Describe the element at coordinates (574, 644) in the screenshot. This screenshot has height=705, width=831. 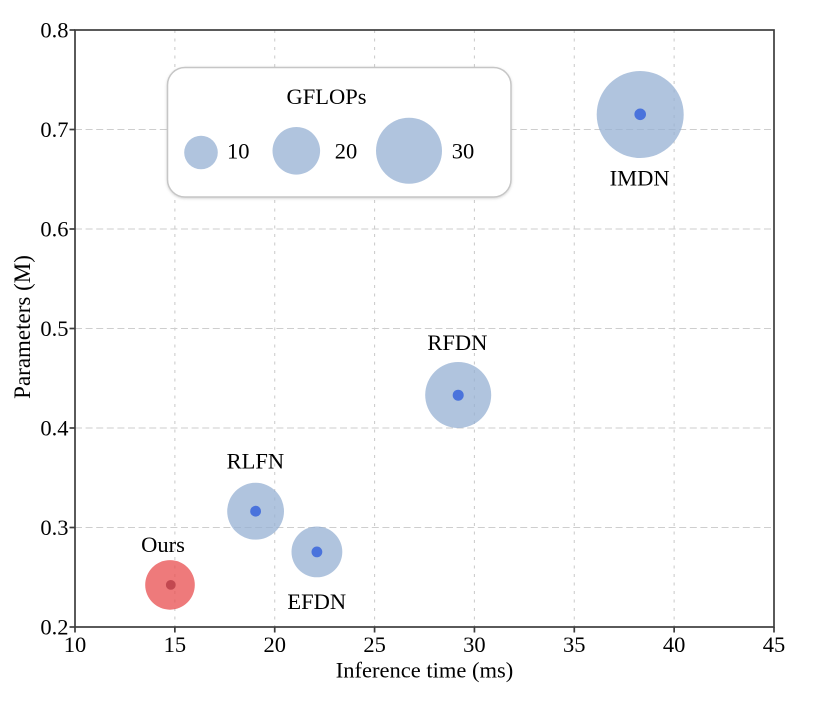
I see `svg-text: 35` at that location.